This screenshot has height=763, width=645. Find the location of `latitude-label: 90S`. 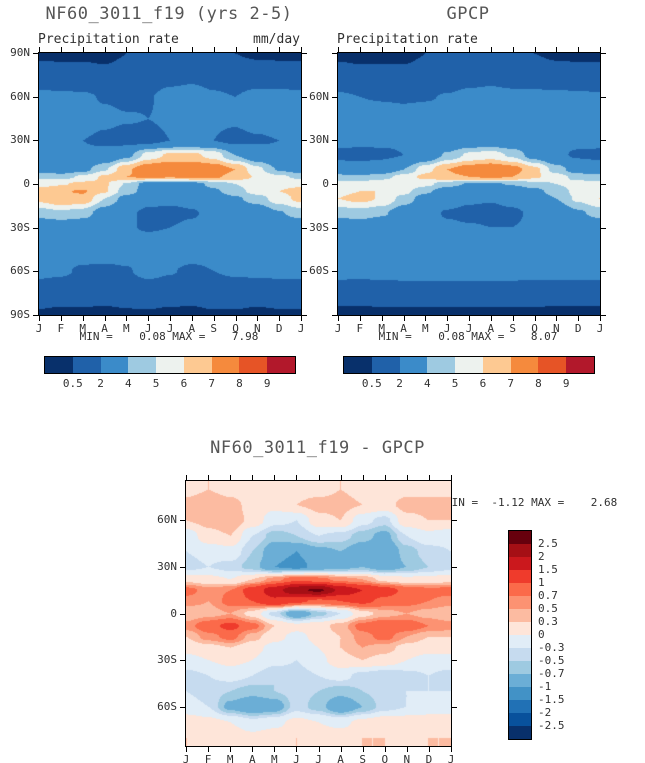

latitude-label: 90S is located at coordinates (20, 314).